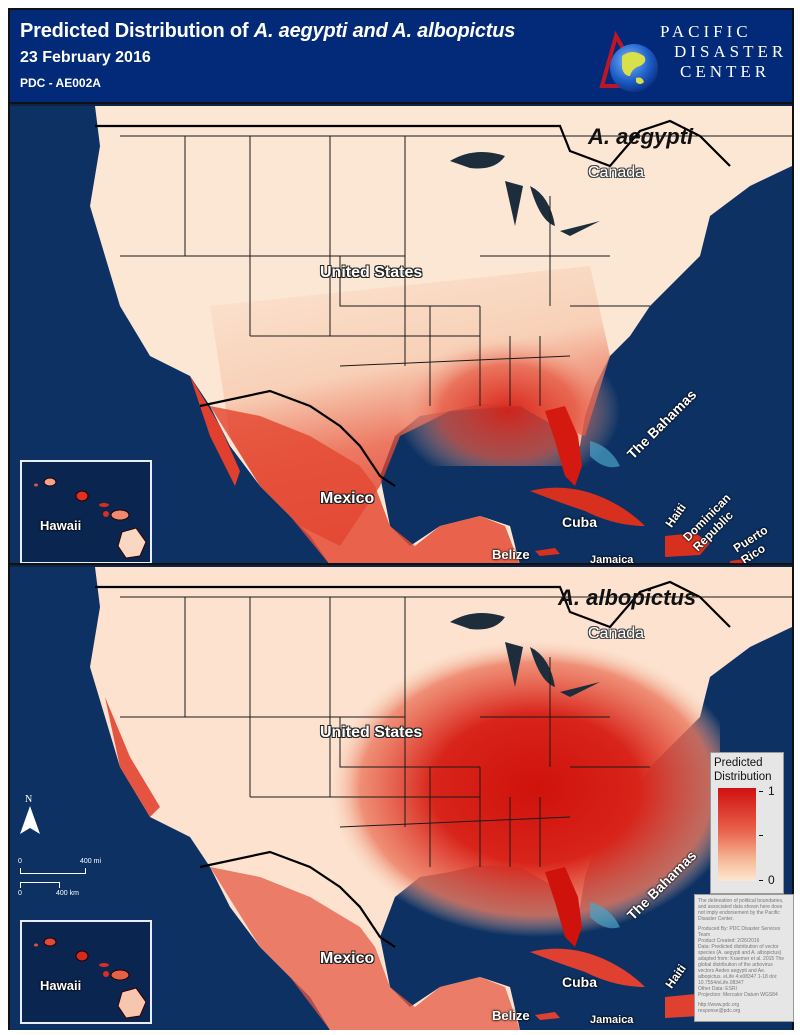 The height and width of the screenshot is (1035, 800). What do you see at coordinates (137, 31) in the screenshot?
I see `title-plain: Predicted Distribution of` at bounding box center [137, 31].